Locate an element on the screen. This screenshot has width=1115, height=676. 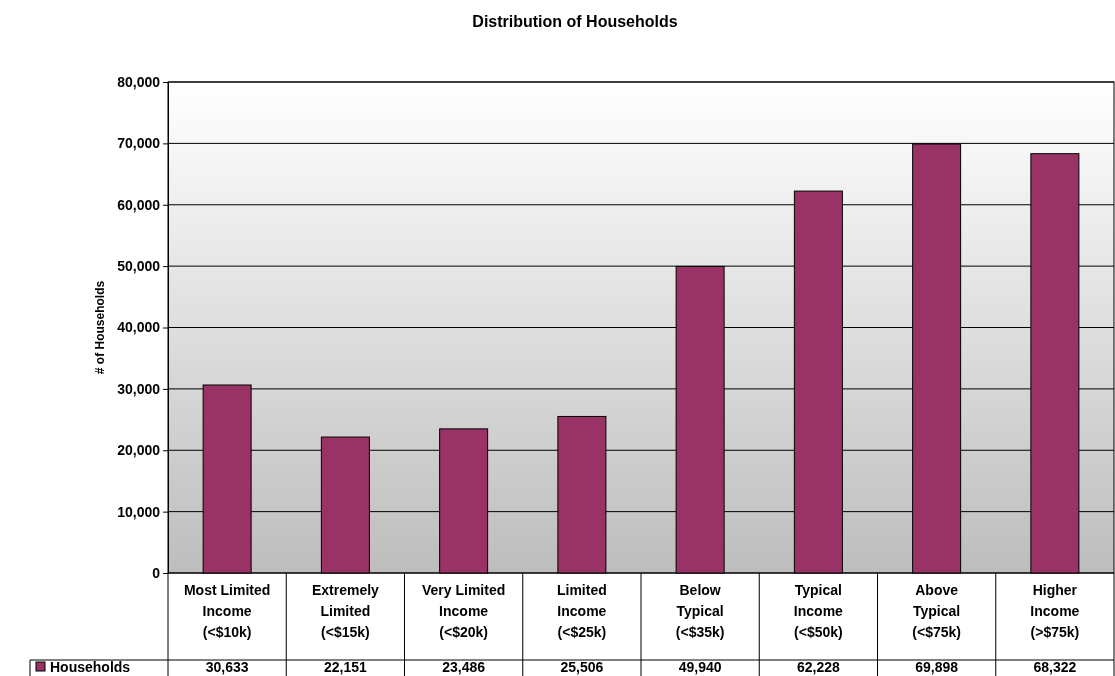
y-tick-label: 50,000 is located at coordinates (139, 266).